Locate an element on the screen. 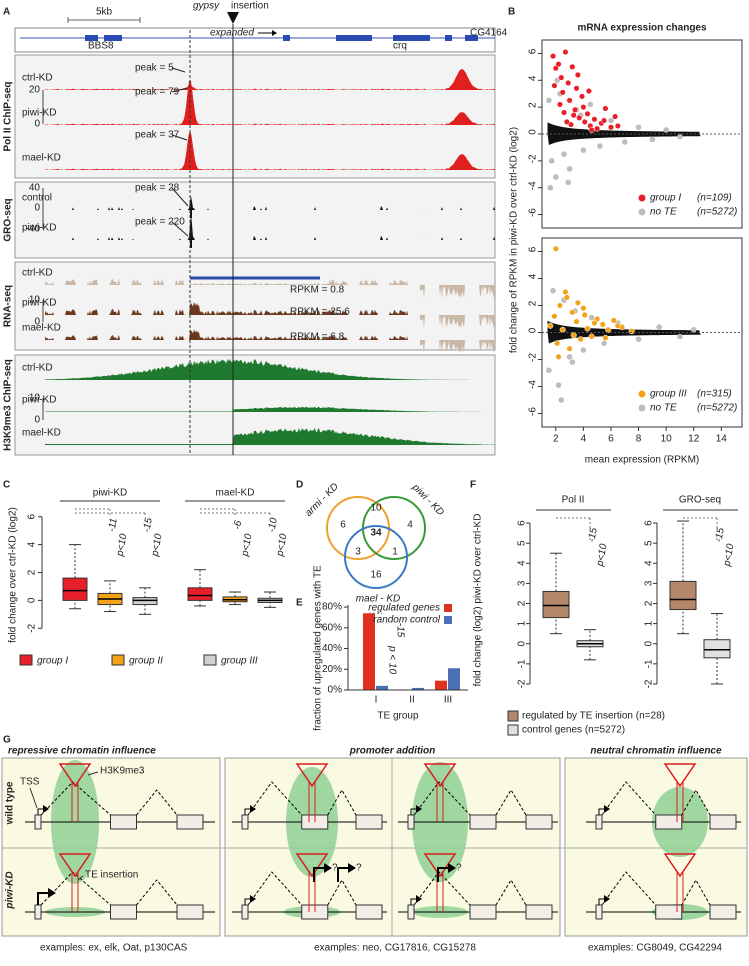 The width and height of the screenshot is (749, 966). examples: examples: neo, CG17816, CG15278 is located at coordinates (395, 948).